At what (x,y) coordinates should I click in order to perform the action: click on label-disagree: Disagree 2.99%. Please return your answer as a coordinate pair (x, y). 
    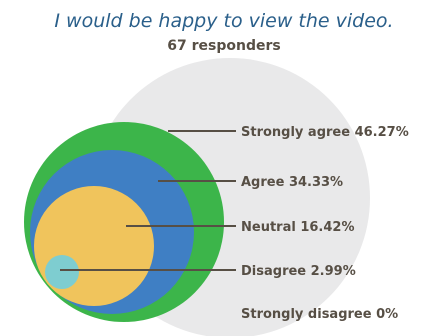
    Looking at the image, I should click on (298, 271).